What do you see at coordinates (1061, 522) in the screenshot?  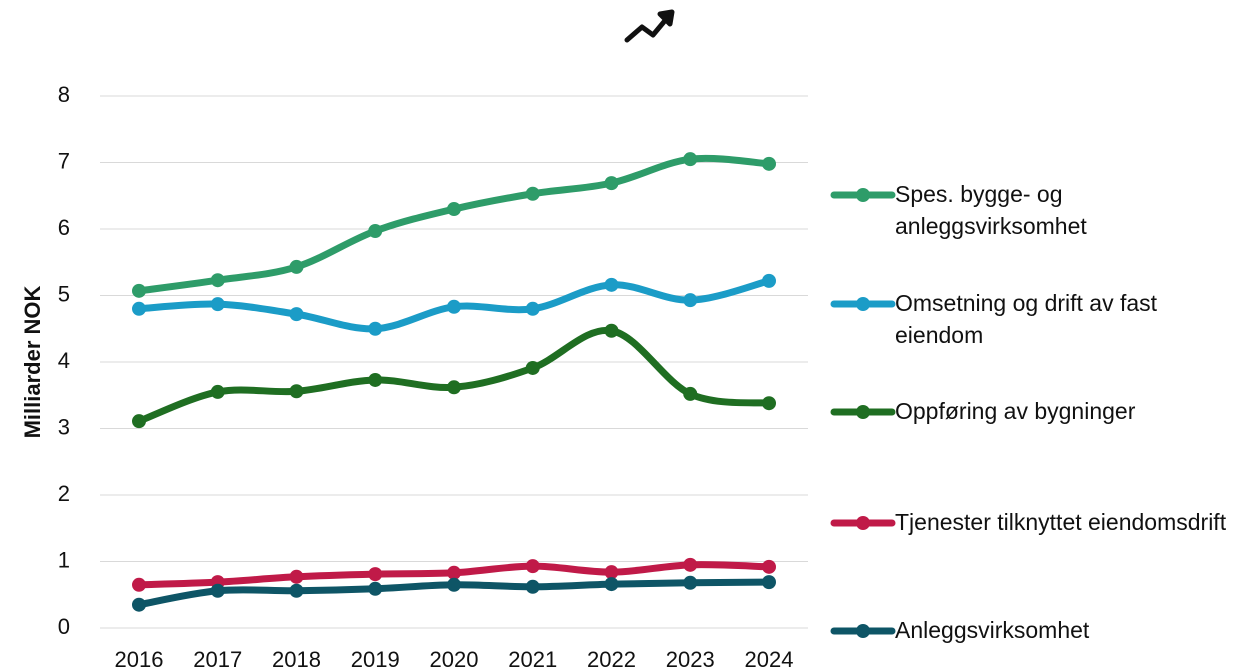 I see `legend-label: Tjenester tilknyttet eiendomsdrift` at bounding box center [1061, 522].